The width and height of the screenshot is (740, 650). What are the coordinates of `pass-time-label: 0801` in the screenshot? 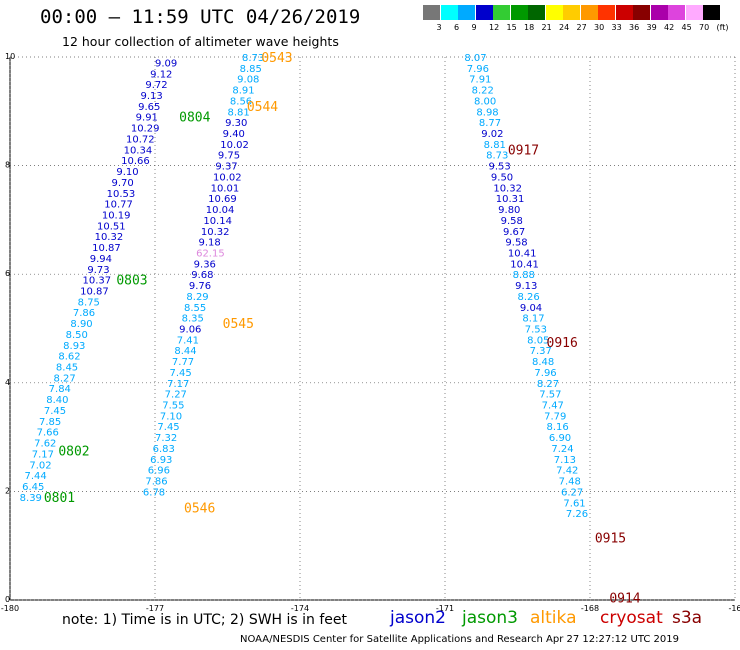 It's located at (59, 498).